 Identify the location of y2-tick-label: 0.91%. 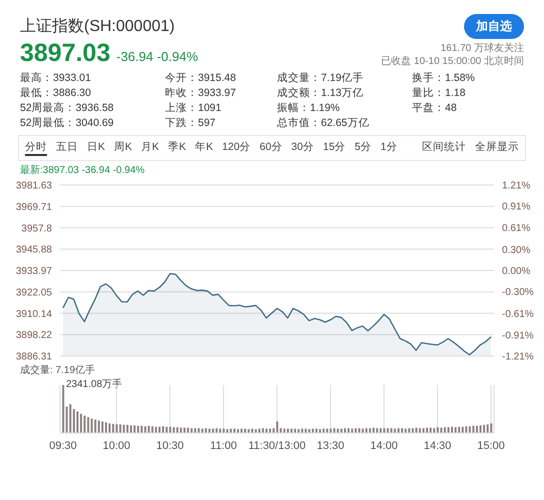
(516, 207).